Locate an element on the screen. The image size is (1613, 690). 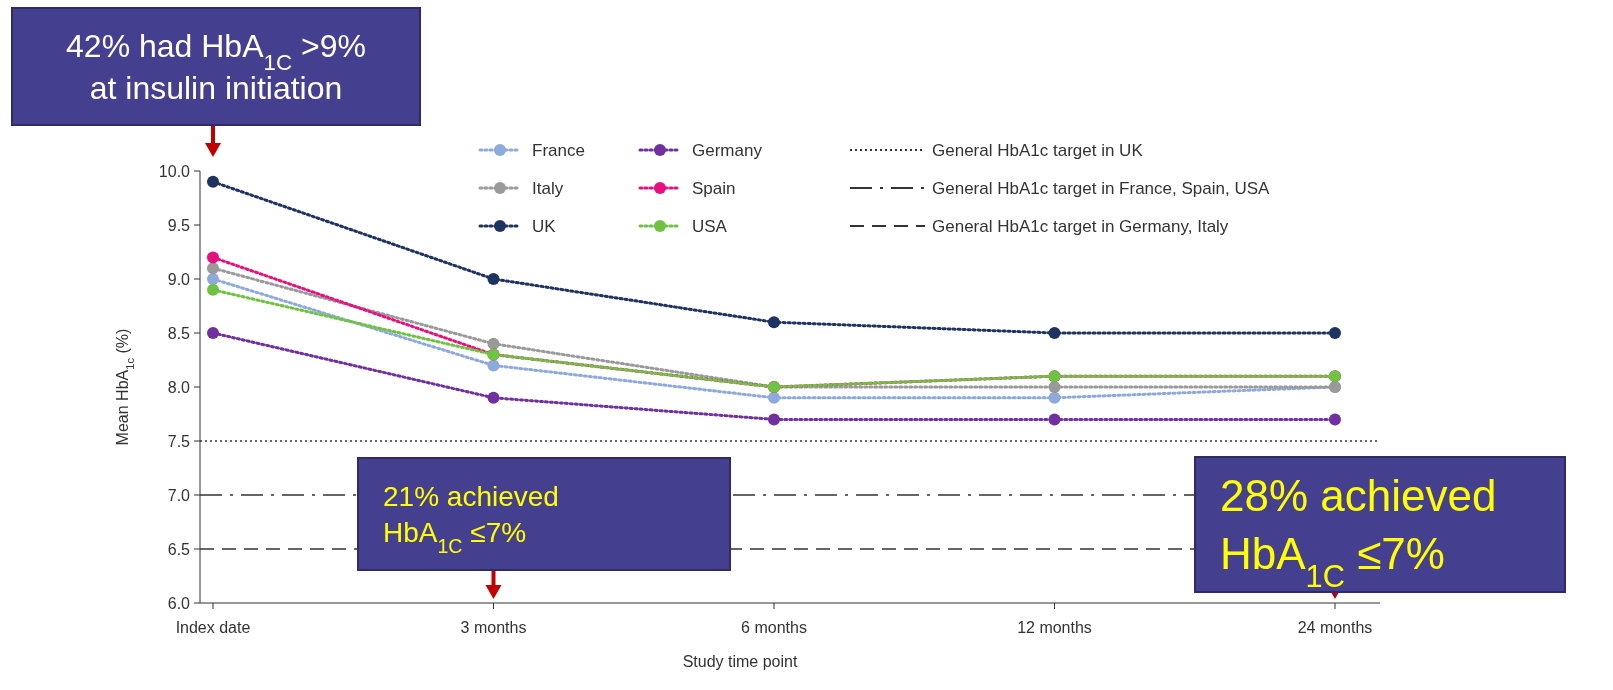
x-tick-label: 24 months is located at coordinates (1335, 627).